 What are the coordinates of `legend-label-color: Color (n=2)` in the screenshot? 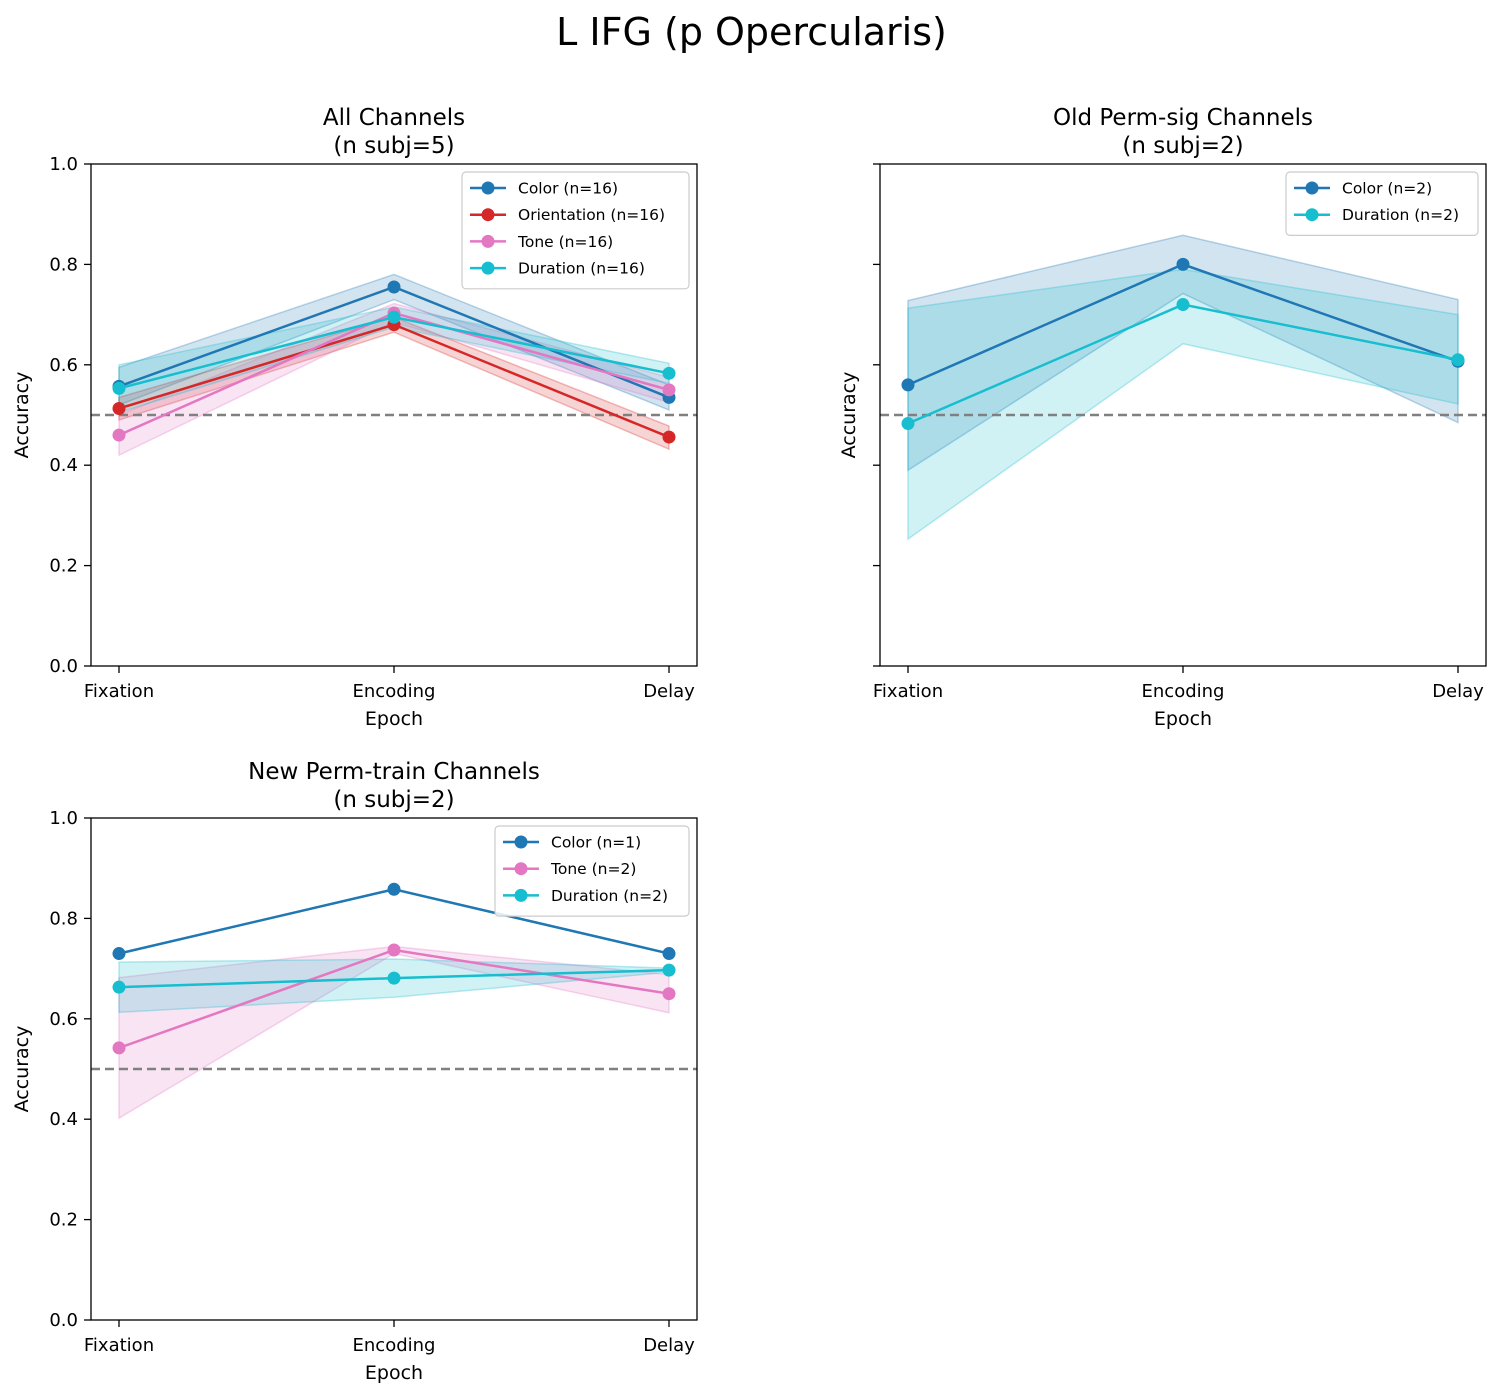 It's located at (1387, 189).